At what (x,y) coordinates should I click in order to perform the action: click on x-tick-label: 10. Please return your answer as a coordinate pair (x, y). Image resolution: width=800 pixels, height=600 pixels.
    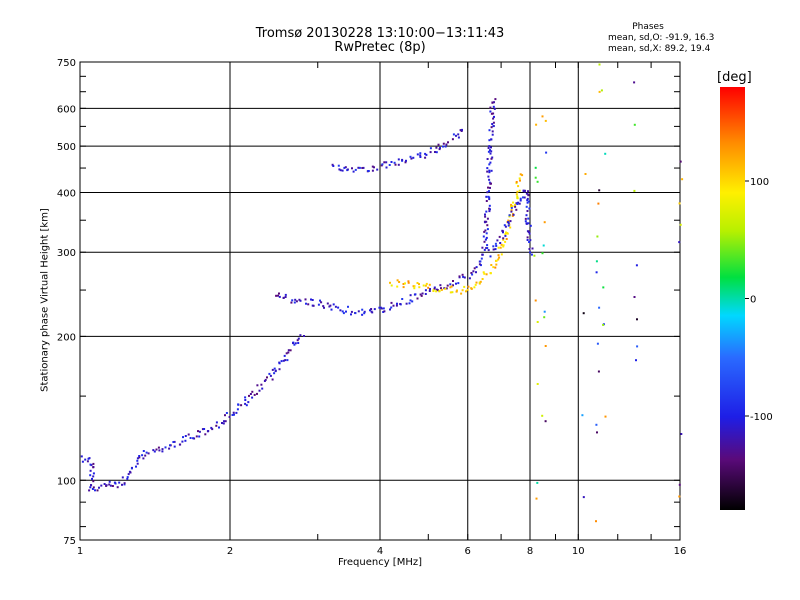
    Looking at the image, I should click on (578, 551).